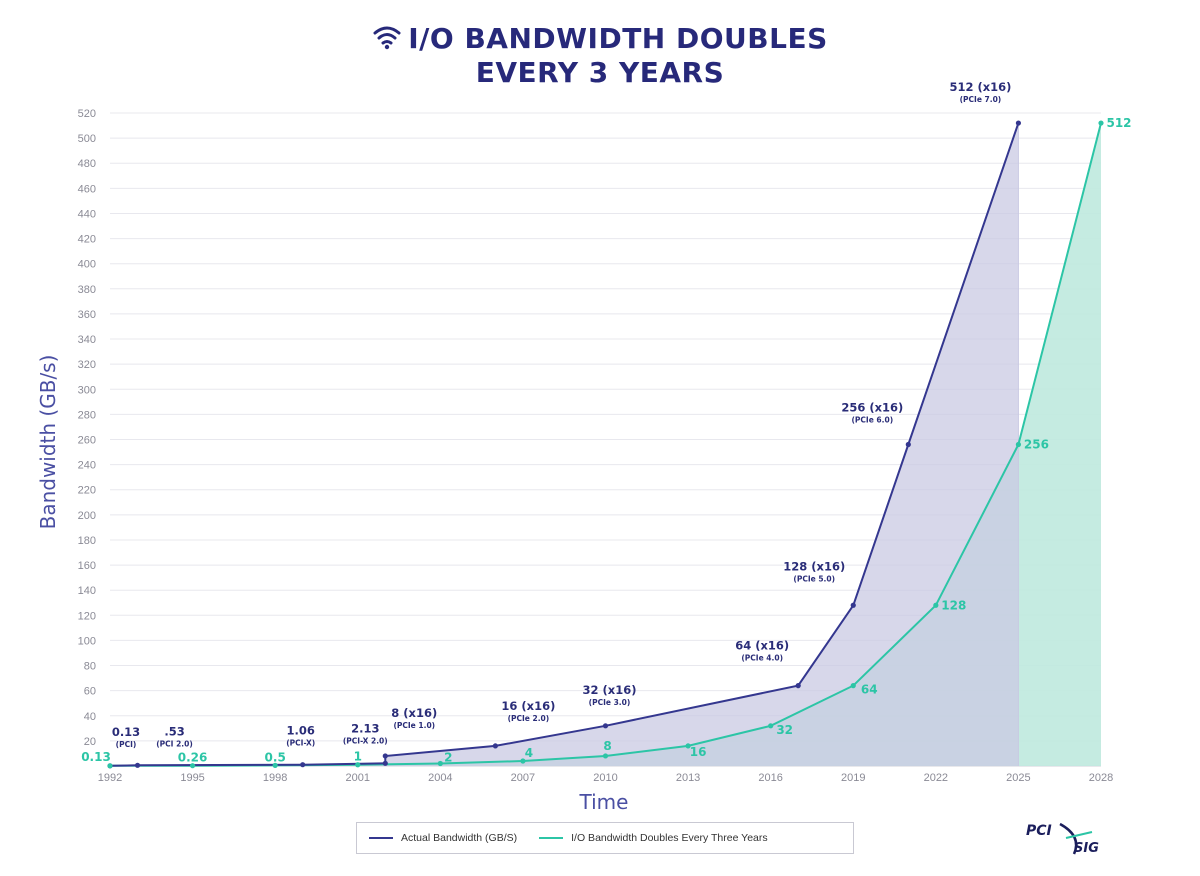 This screenshot has width=1200, height=876. I want to click on doubling-label-9: 64, so click(869, 690).